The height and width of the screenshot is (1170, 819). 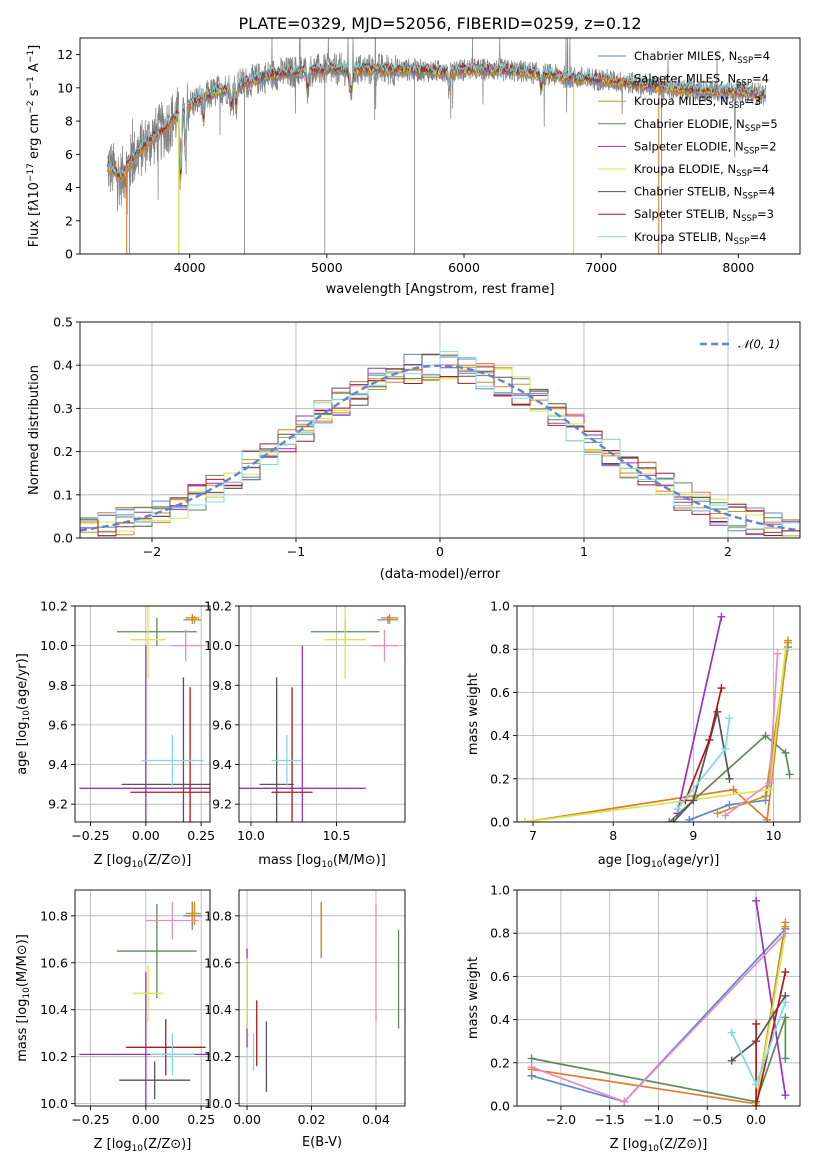 I want to click on y-tick-label: 10.6, so click(x=54, y=962).